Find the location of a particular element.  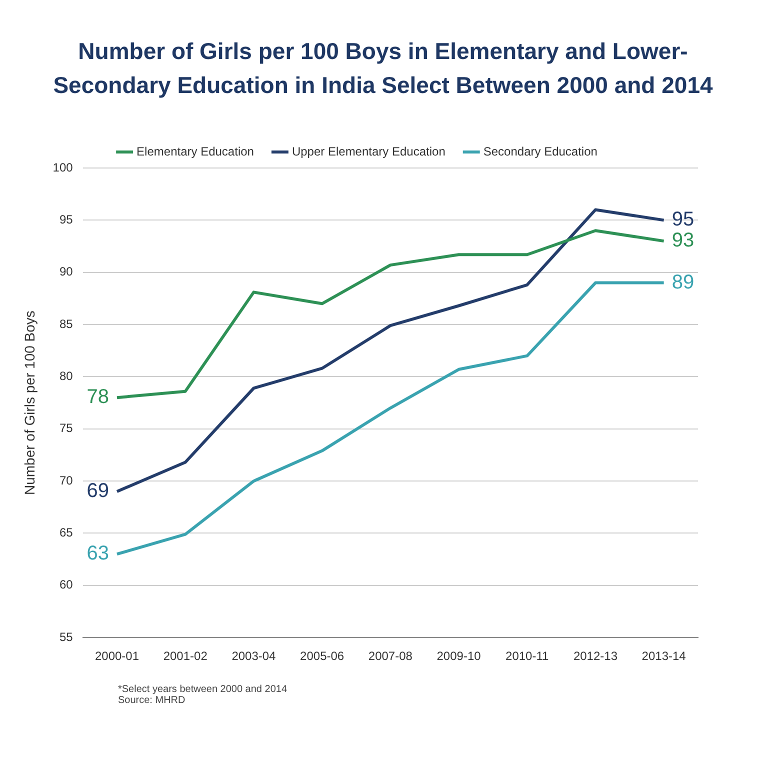

x-tick-label: 2007-08 is located at coordinates (390, 656).